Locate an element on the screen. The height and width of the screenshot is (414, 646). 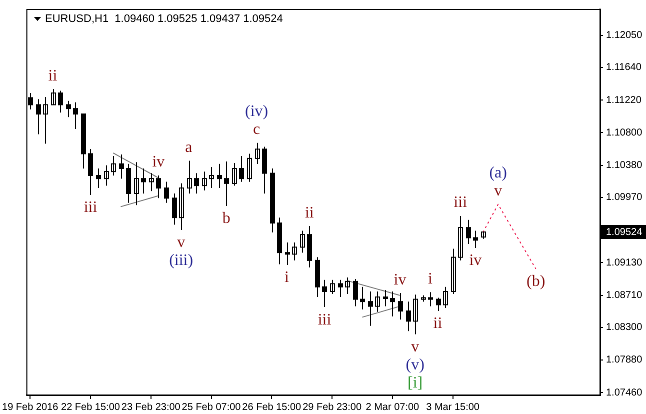
y-tick-label: 1.07460 is located at coordinates (624, 392).